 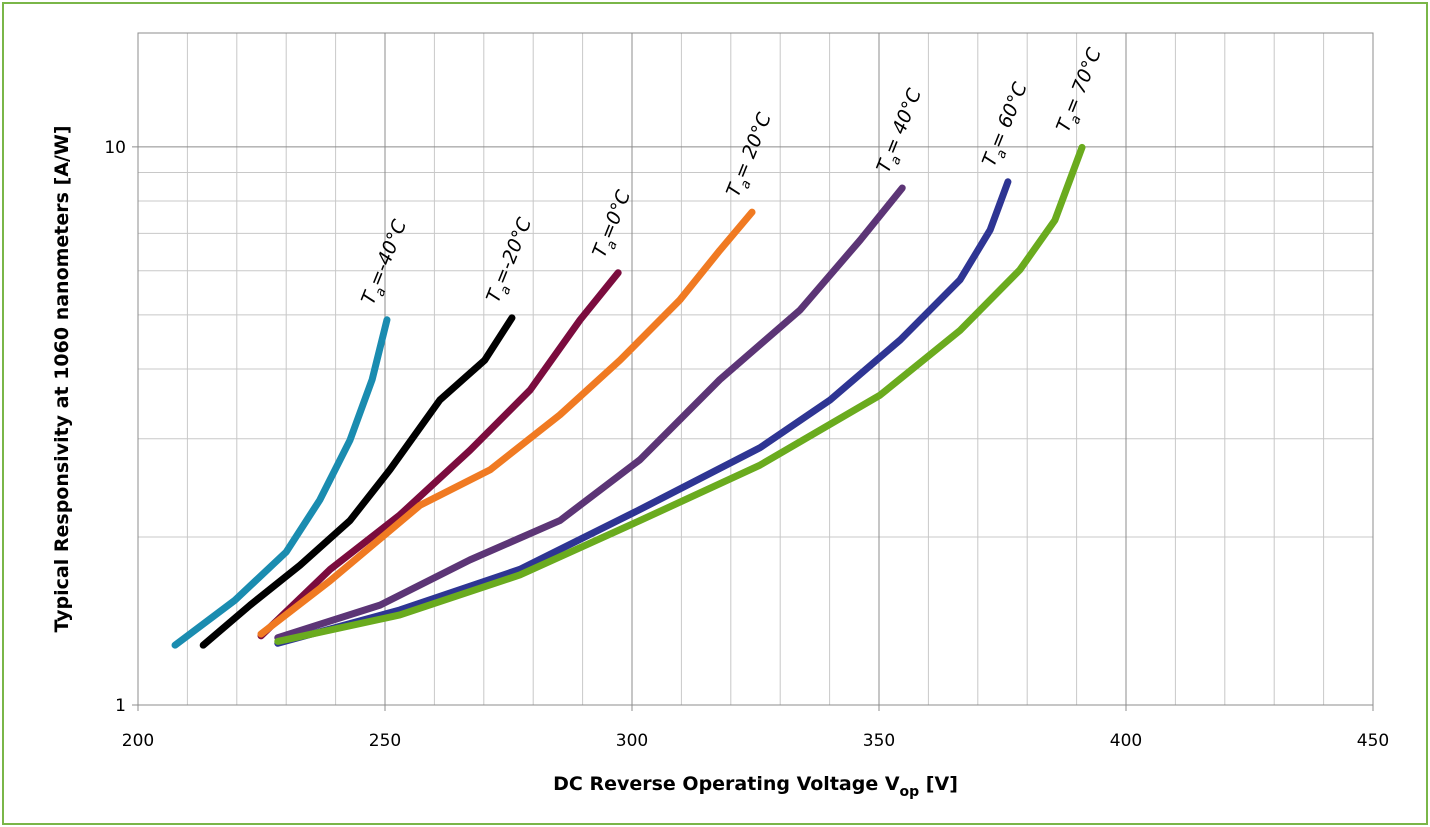 I want to click on x-tick-label: 200, so click(x=138, y=741).